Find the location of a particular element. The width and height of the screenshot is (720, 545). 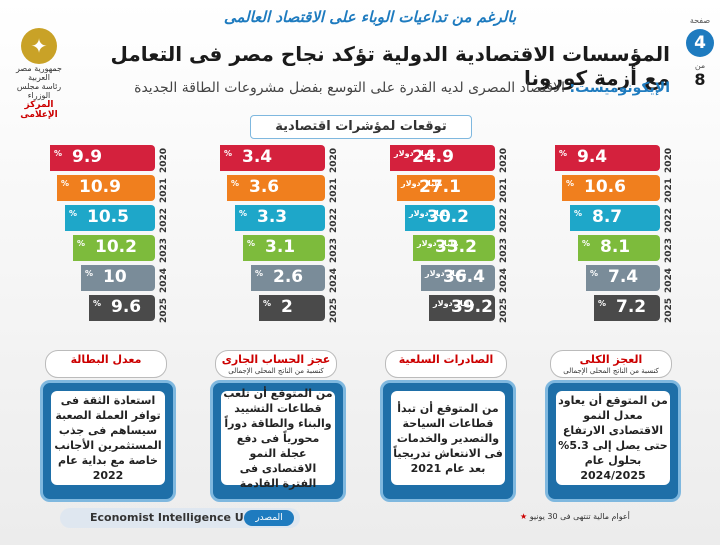

bar-value: 3.1 is located at coordinates (280, 247).